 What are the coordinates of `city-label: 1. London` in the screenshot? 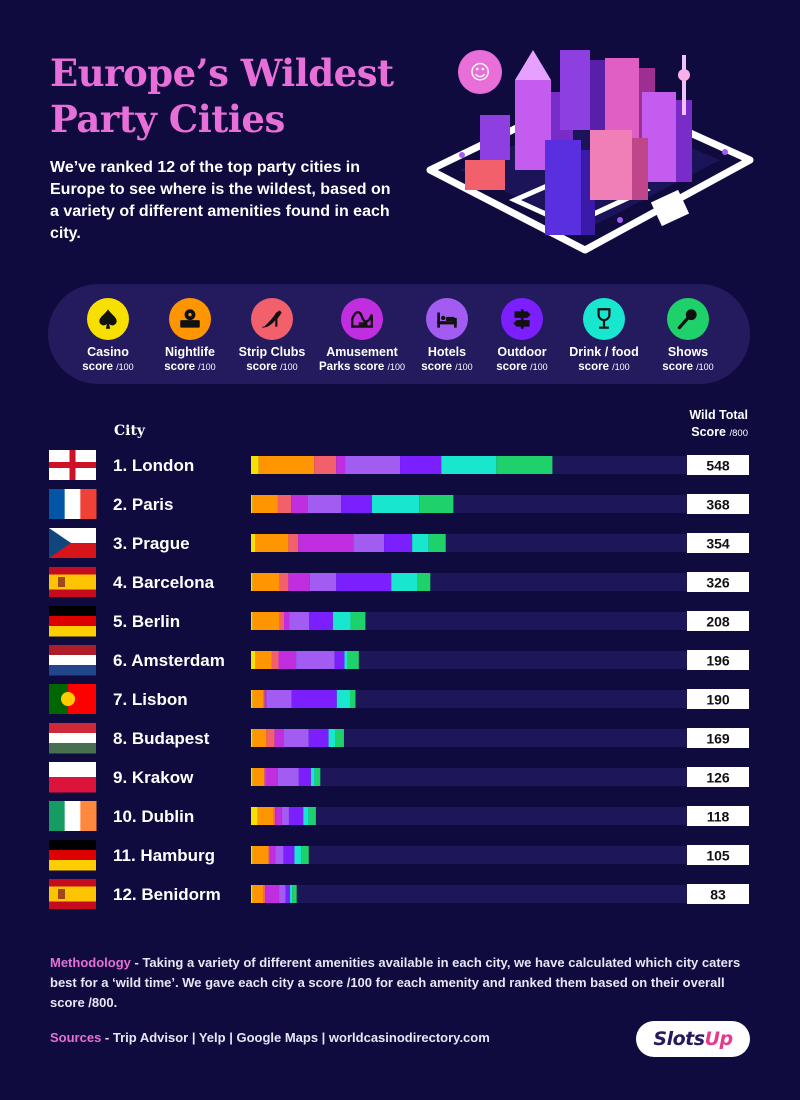 It's located at (153, 465).